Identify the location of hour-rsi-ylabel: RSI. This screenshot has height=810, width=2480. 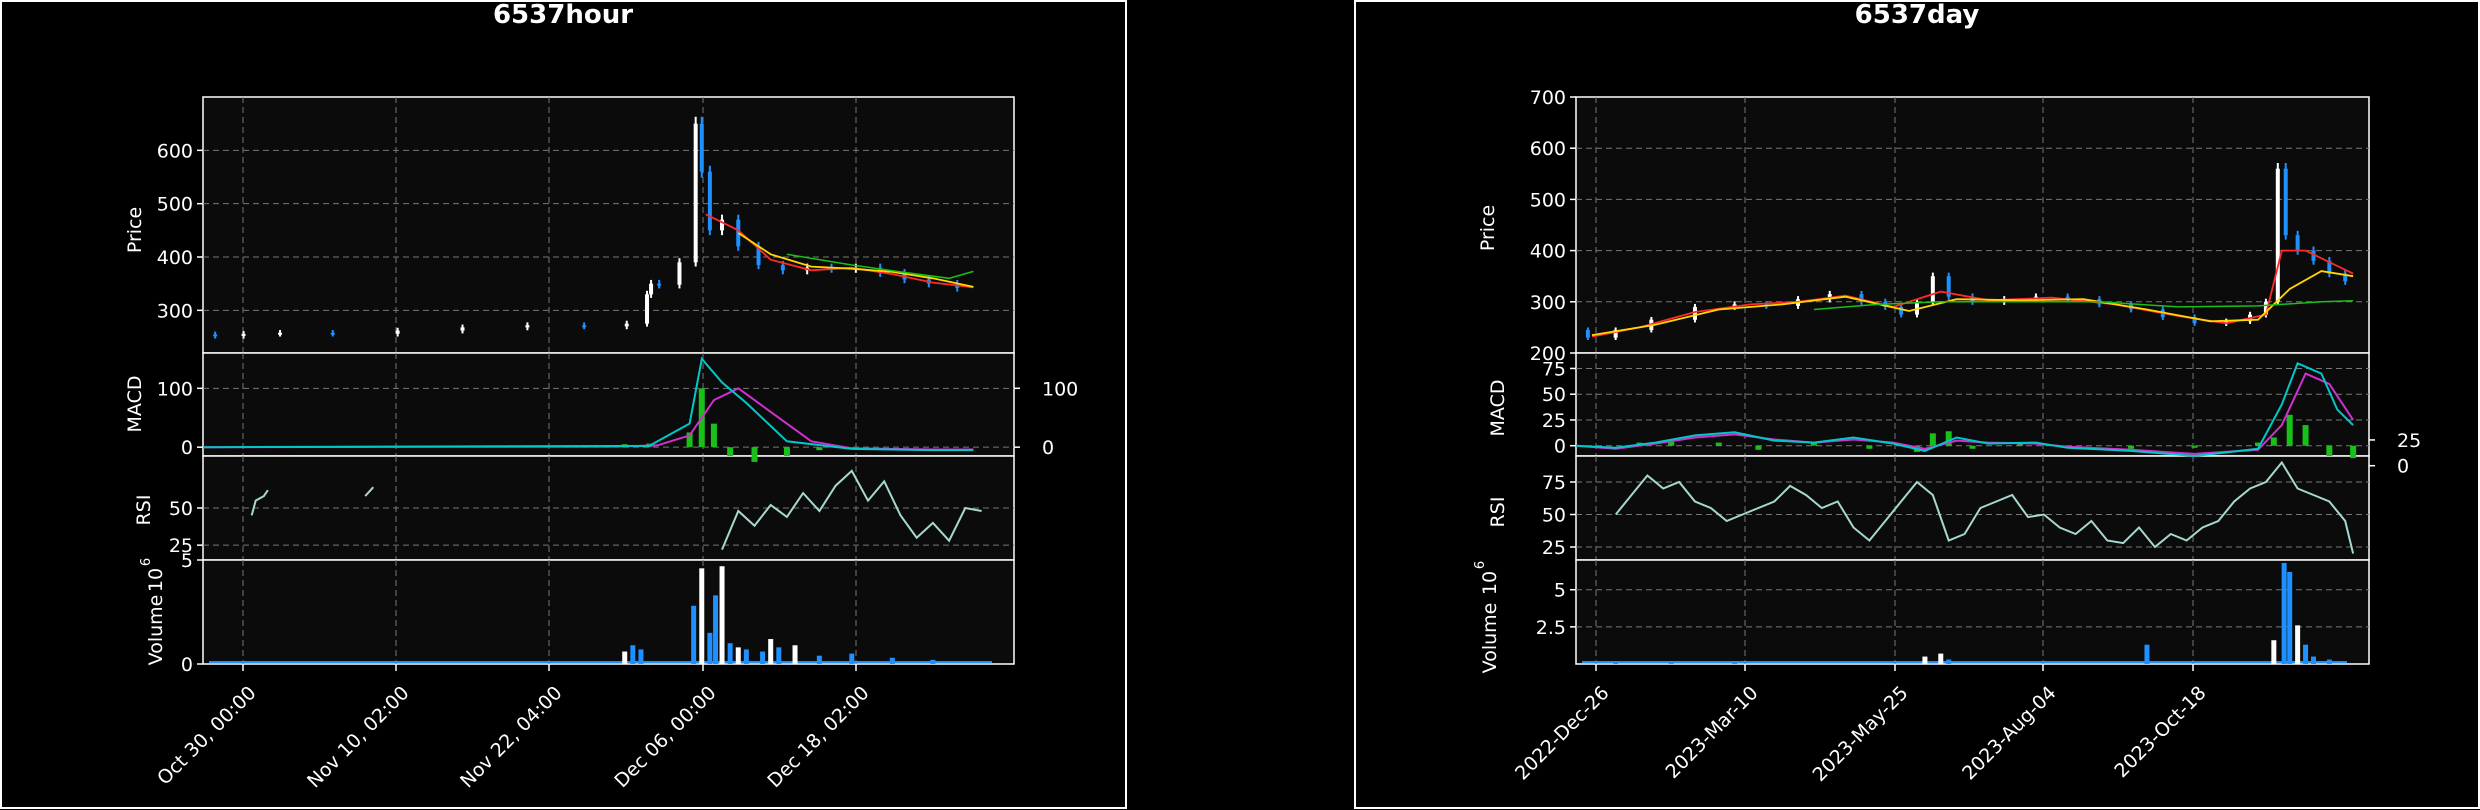
(144, 510).